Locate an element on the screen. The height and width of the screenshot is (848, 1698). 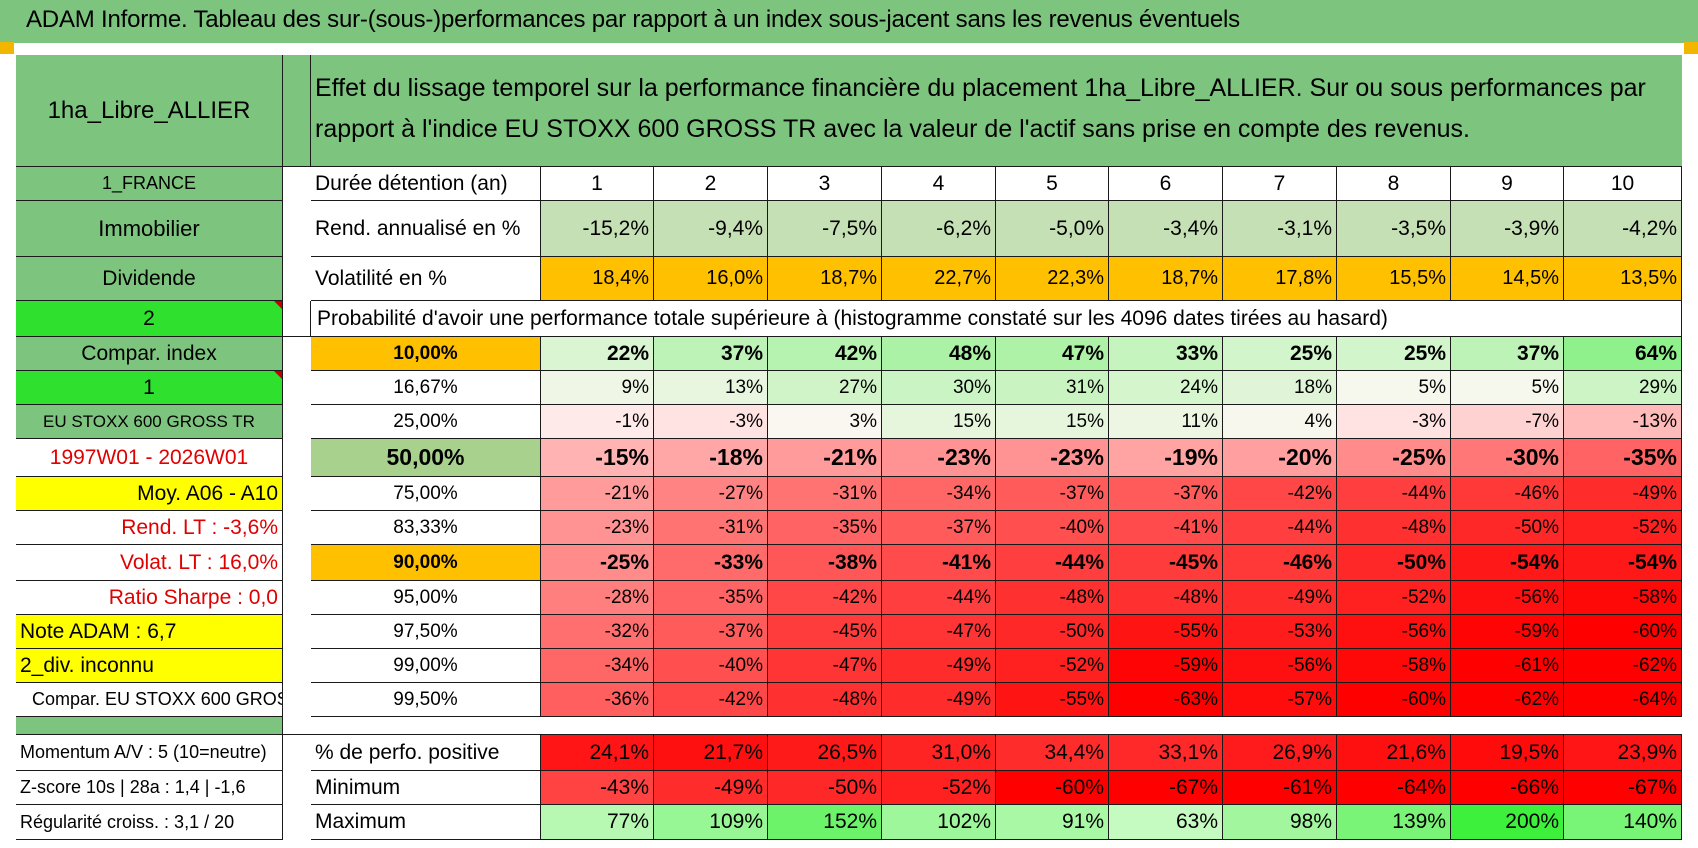
prob-value: -47% is located at coordinates (939, 632).